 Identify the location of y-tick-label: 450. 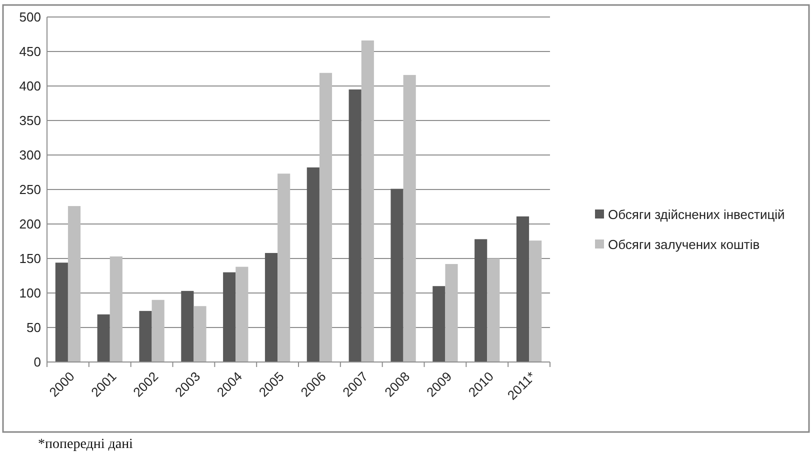
(30, 52).